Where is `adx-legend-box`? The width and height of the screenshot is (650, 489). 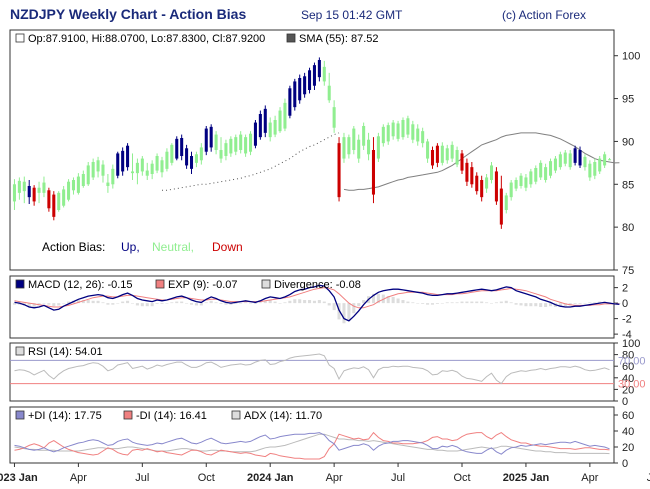
adx-legend-box is located at coordinates (236, 415).